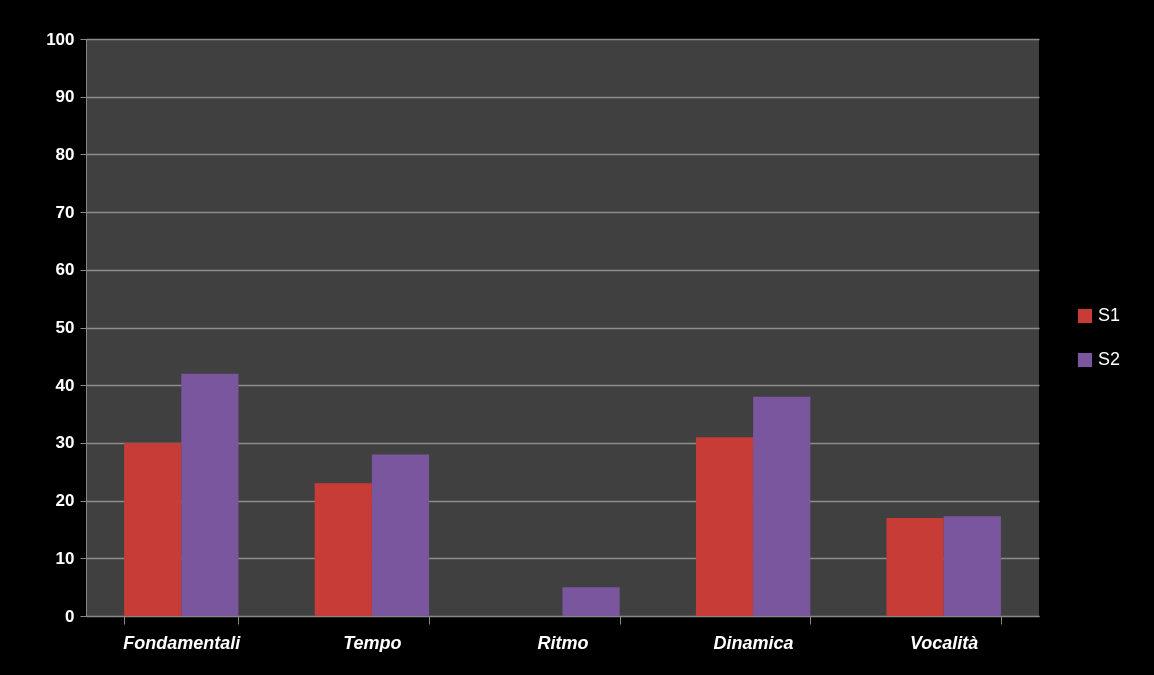 The image size is (1154, 675). Describe the element at coordinates (182, 642) in the screenshot. I see `x-tick-label: Fondamentali` at that location.